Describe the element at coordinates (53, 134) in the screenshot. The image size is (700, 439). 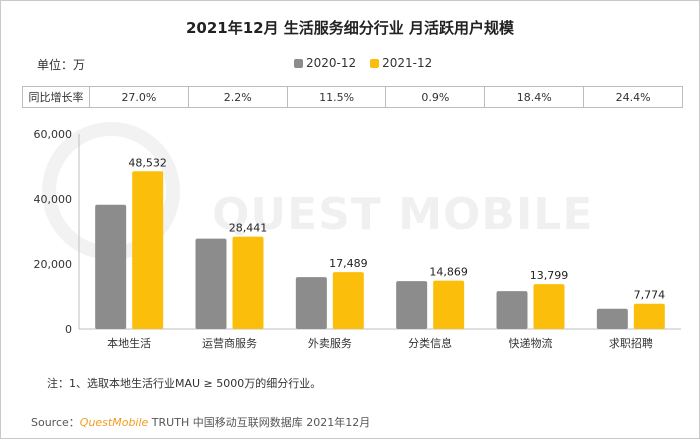
I see `y-tick-label: 60,000` at that location.